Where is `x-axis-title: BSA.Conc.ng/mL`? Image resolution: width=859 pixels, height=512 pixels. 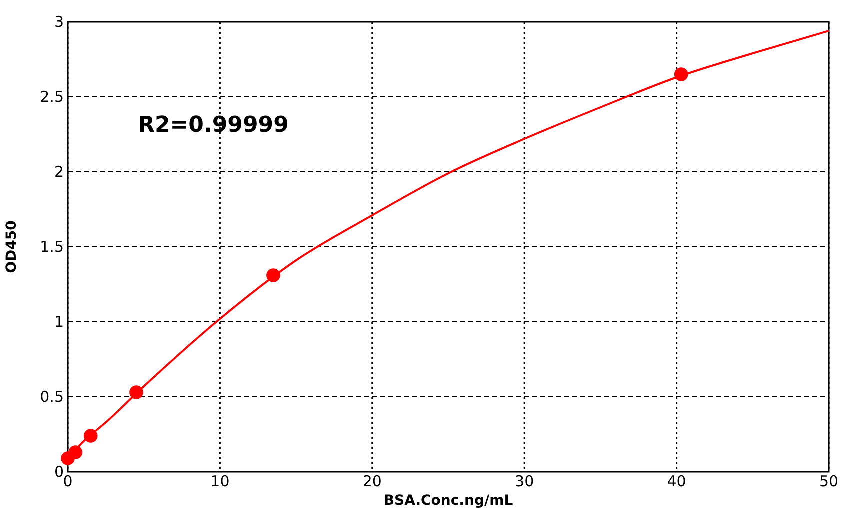 x-axis-title: BSA.Conc.ng/mL is located at coordinates (449, 501).